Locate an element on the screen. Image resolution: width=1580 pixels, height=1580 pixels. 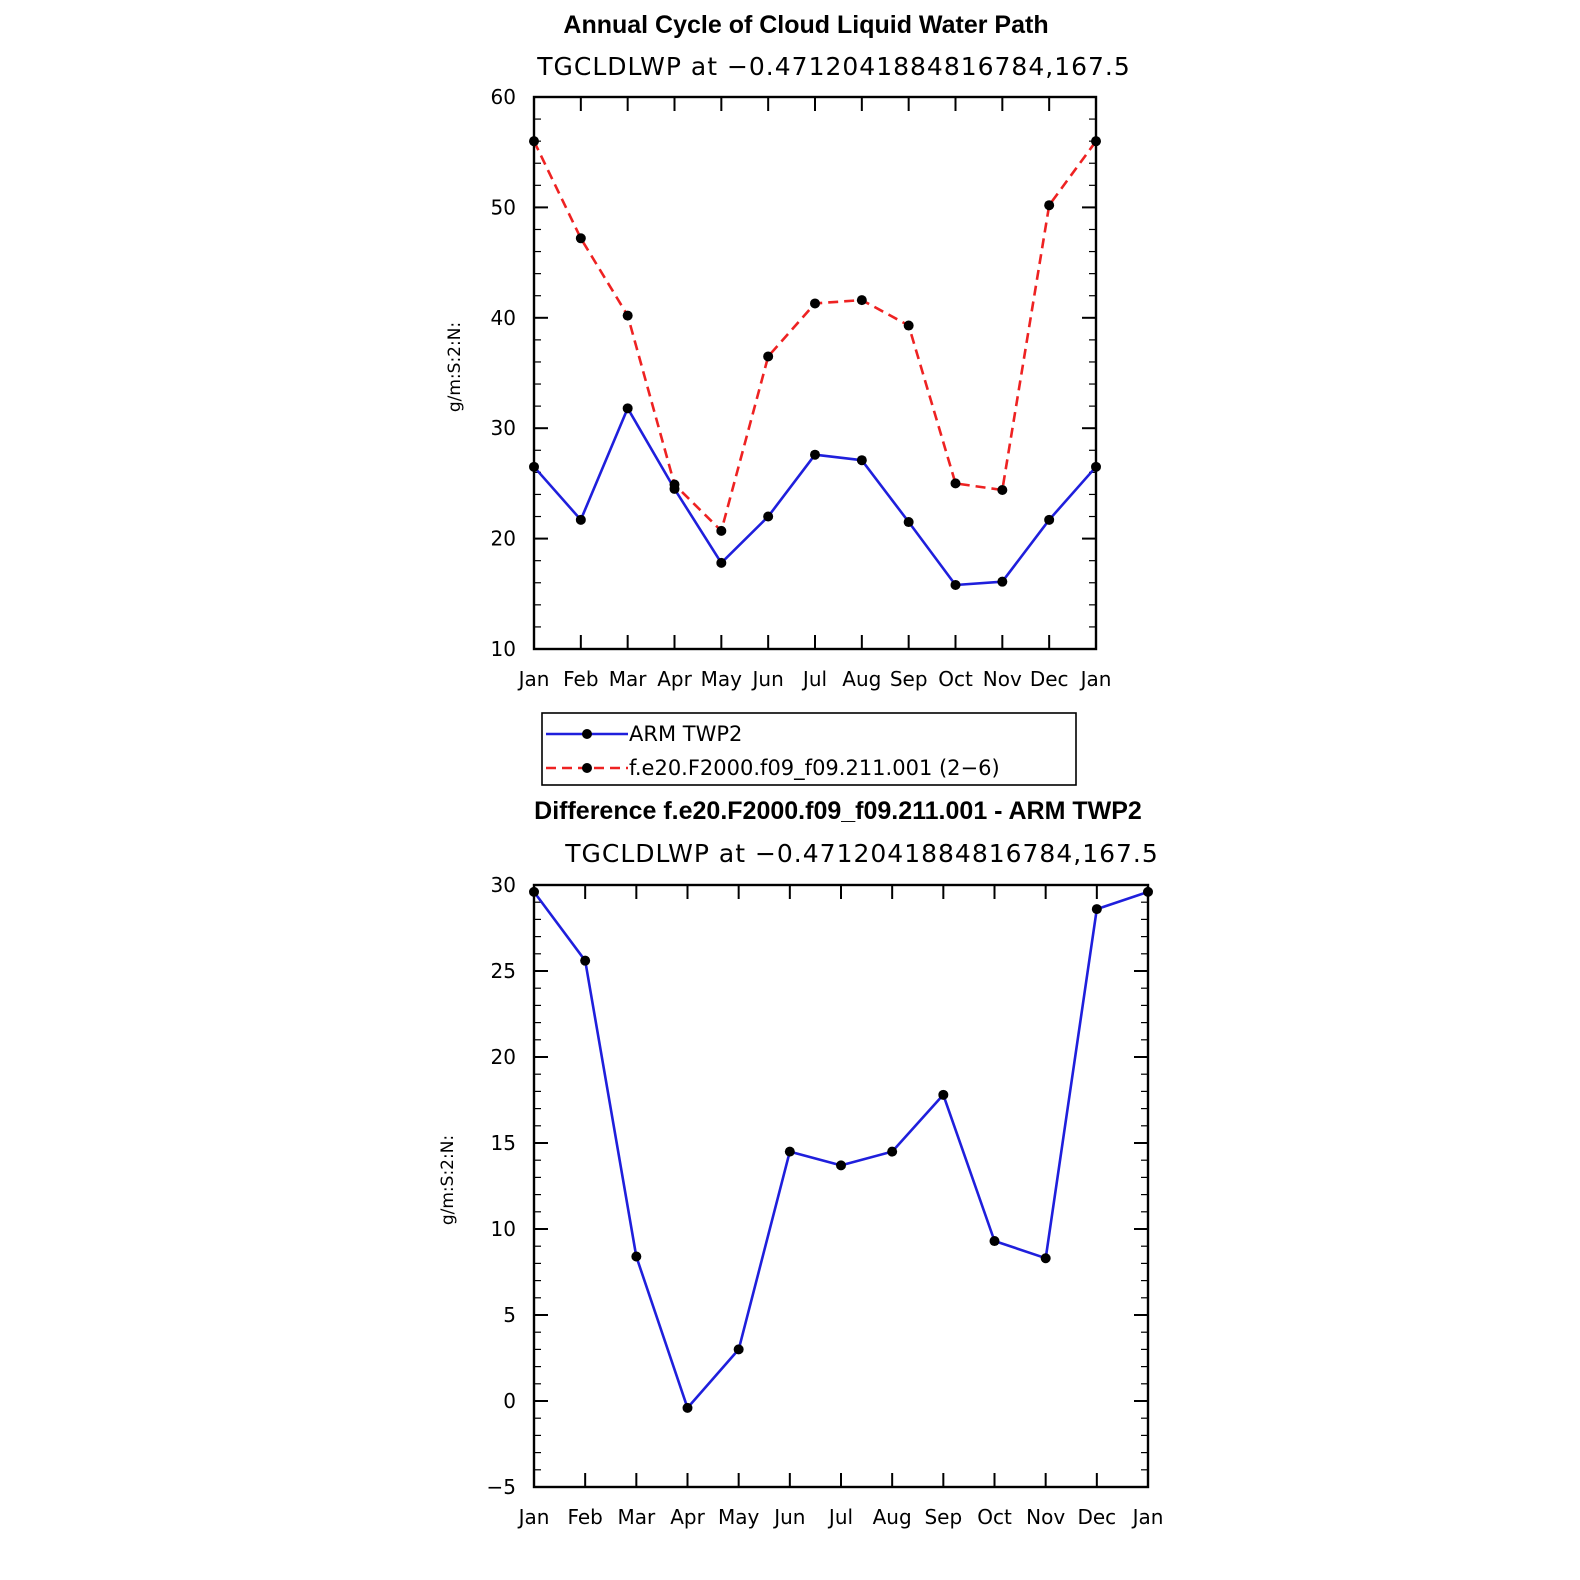
legend-label-model: f.e20.F2000.f09_f09.211.001 (2−6) is located at coordinates (814, 768).